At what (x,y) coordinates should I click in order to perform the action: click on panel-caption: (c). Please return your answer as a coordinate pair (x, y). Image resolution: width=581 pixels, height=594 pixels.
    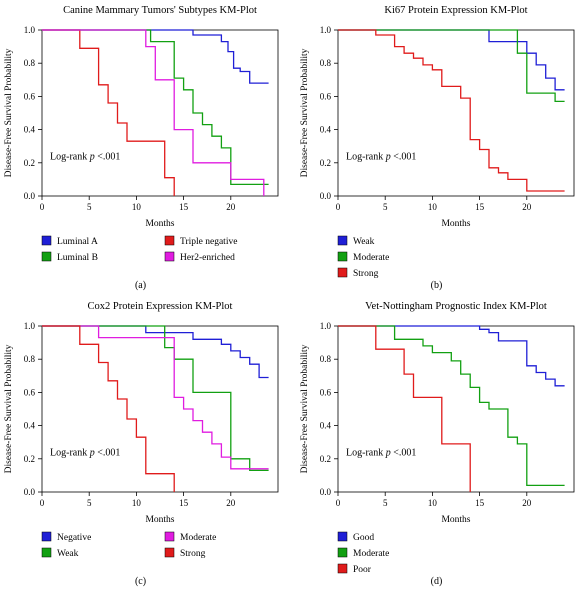
    Looking at the image, I should click on (140, 581).